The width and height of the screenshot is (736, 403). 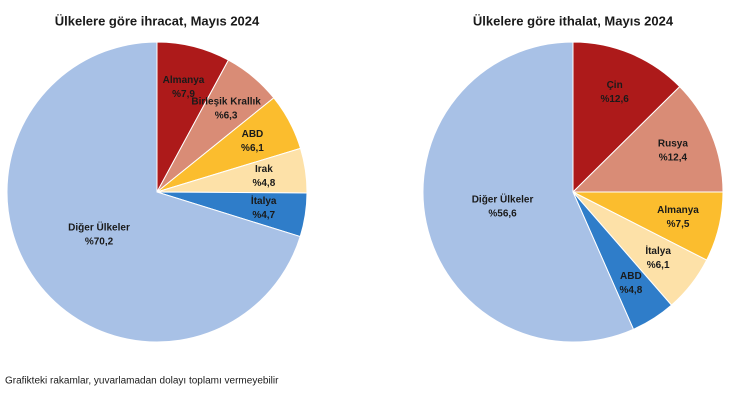 What do you see at coordinates (157, 20) in the screenshot?
I see `chart-title: Ülkelere göre ihracat, Mayıs 2024` at bounding box center [157, 20].